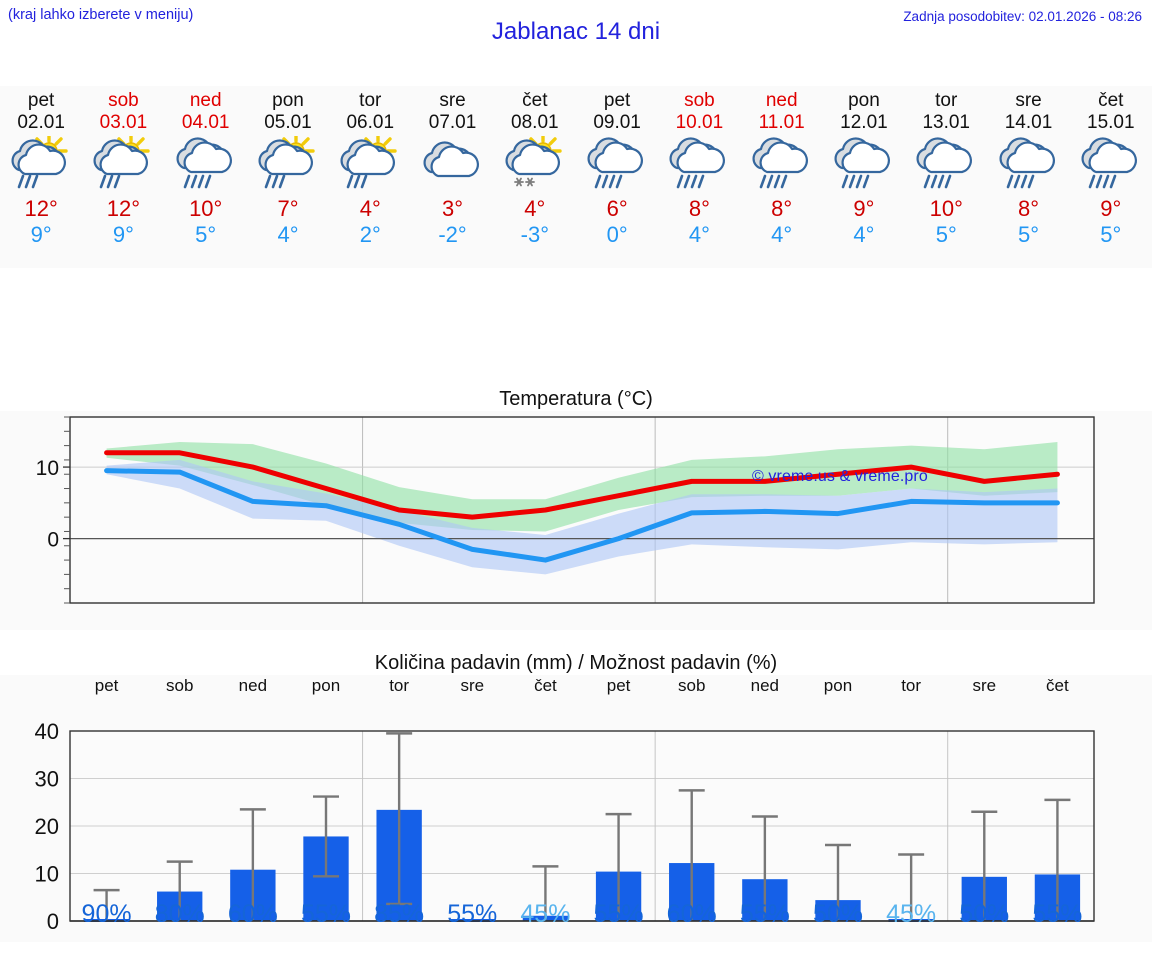 The width and height of the screenshot is (1152, 975). What do you see at coordinates (370, 122) in the screenshot?
I see `day-date: 06.01` at bounding box center [370, 122].